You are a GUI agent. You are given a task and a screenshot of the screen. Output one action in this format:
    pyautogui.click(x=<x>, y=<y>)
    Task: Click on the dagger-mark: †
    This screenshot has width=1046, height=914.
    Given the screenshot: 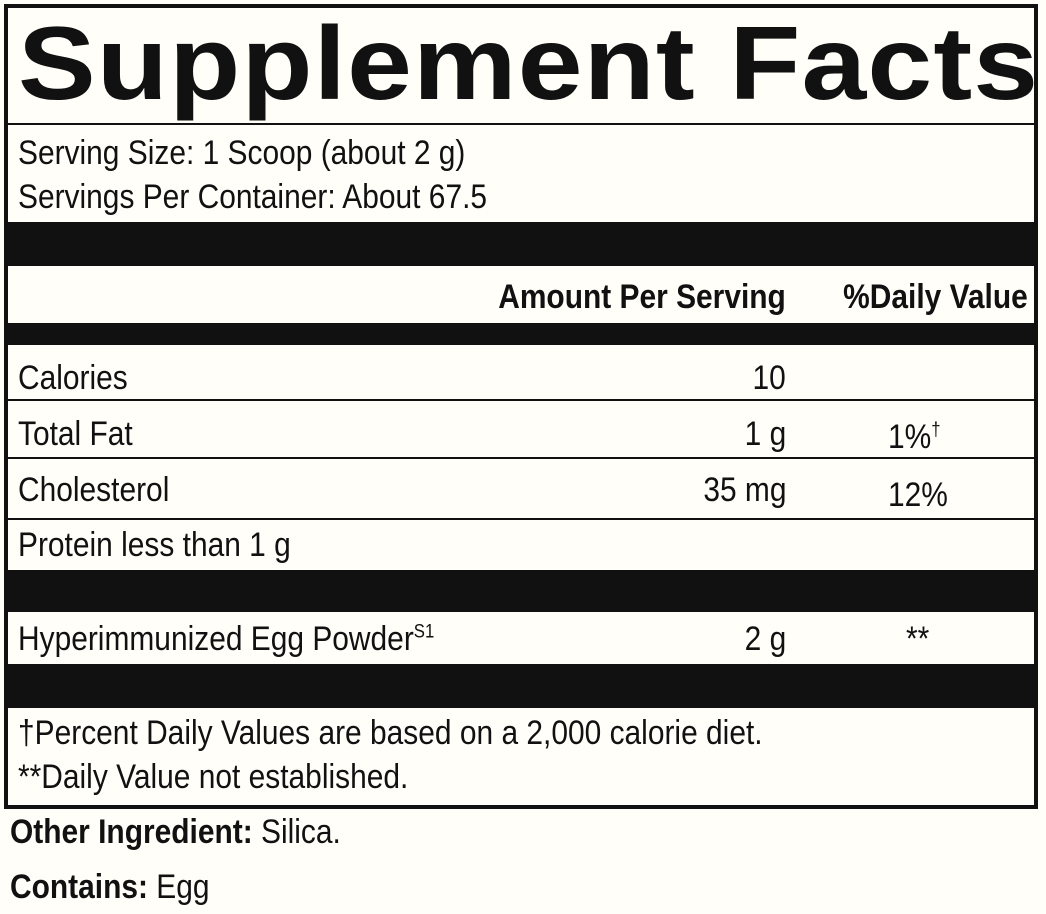 What is the action you would take?
    pyautogui.click(x=936, y=430)
    